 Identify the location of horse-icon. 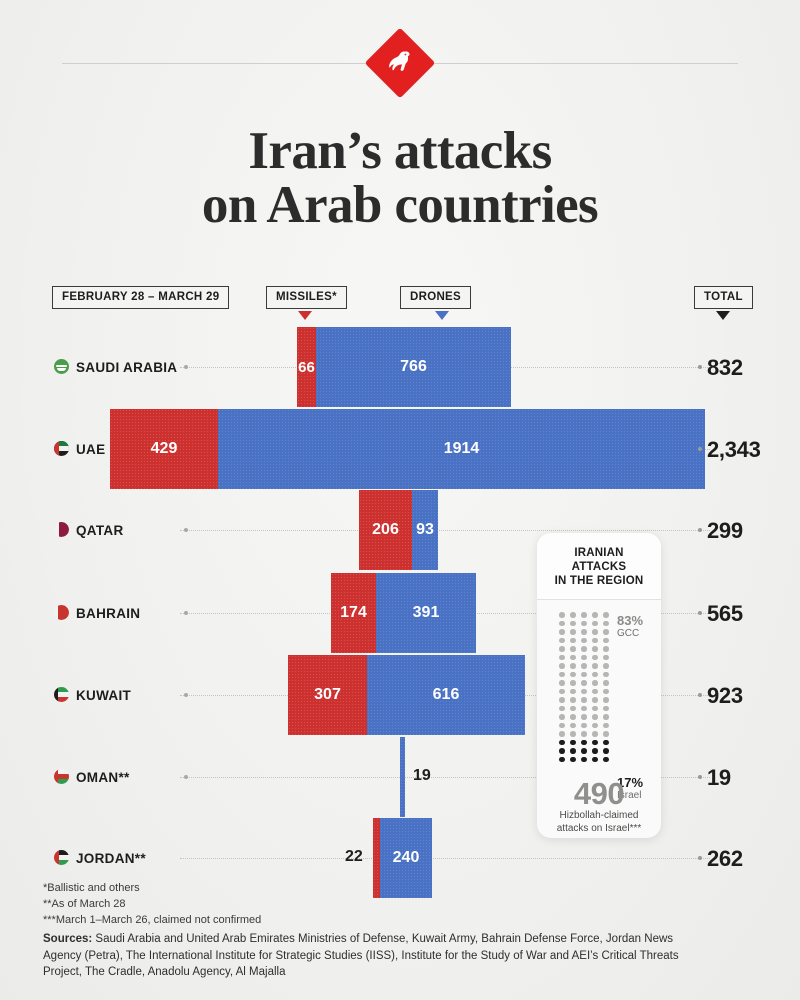
(399, 61).